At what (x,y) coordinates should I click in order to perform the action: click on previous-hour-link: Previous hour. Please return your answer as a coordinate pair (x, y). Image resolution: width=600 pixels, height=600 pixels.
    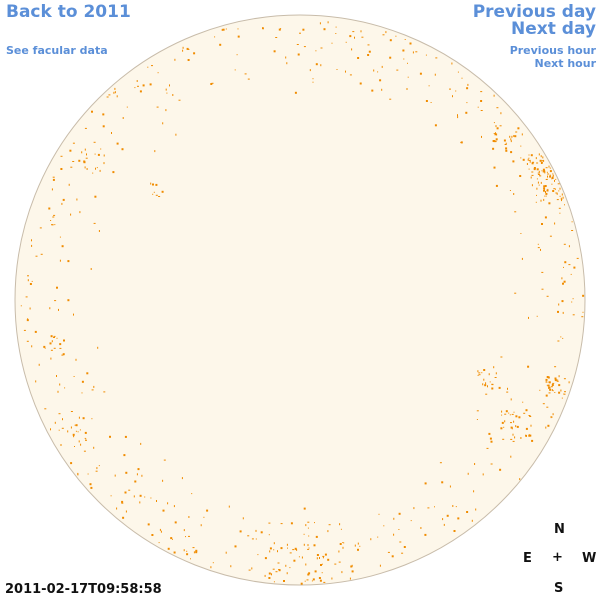
    Looking at the image, I should click on (552, 50).